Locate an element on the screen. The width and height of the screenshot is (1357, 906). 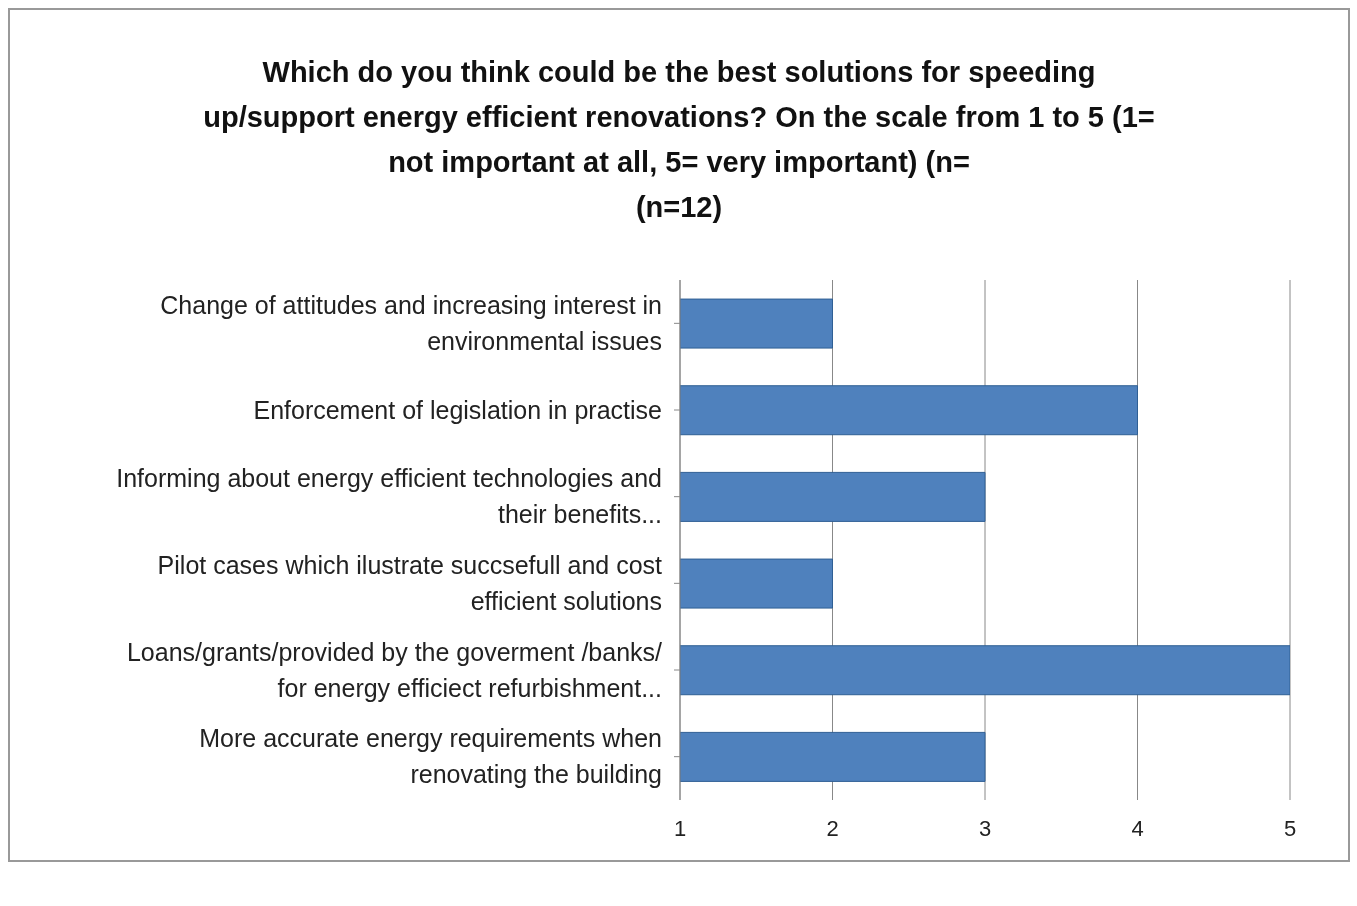
x-tick-label: 2 is located at coordinates (832, 828).